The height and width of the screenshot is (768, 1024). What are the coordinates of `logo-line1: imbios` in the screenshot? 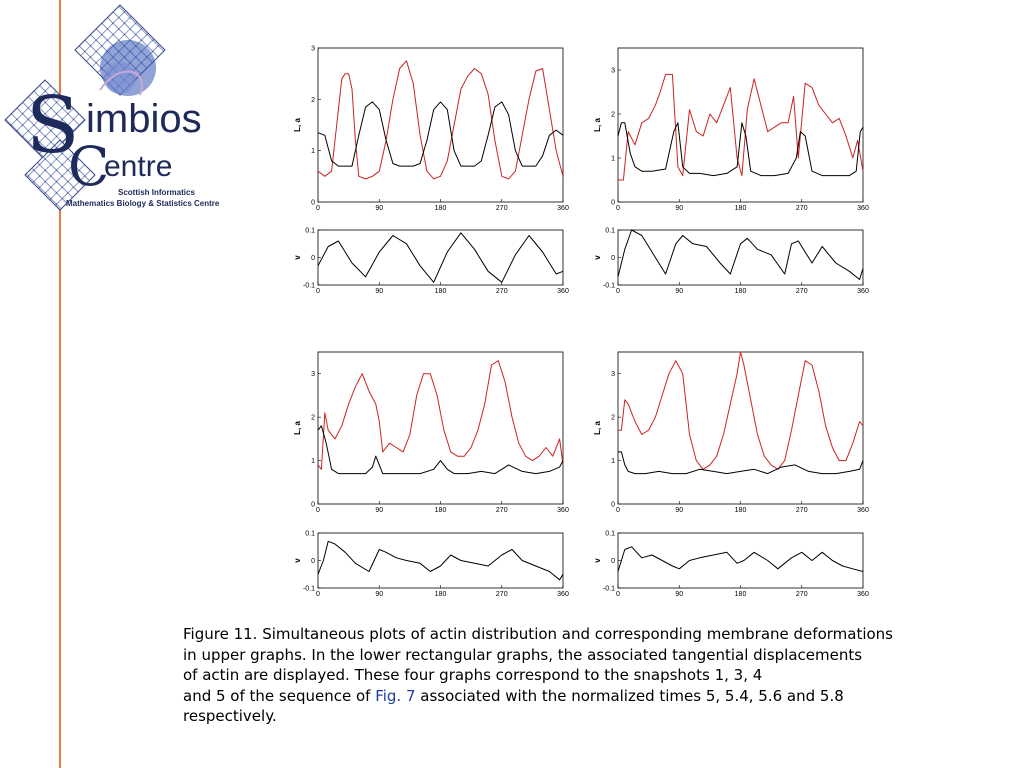 It's located at (144, 119).